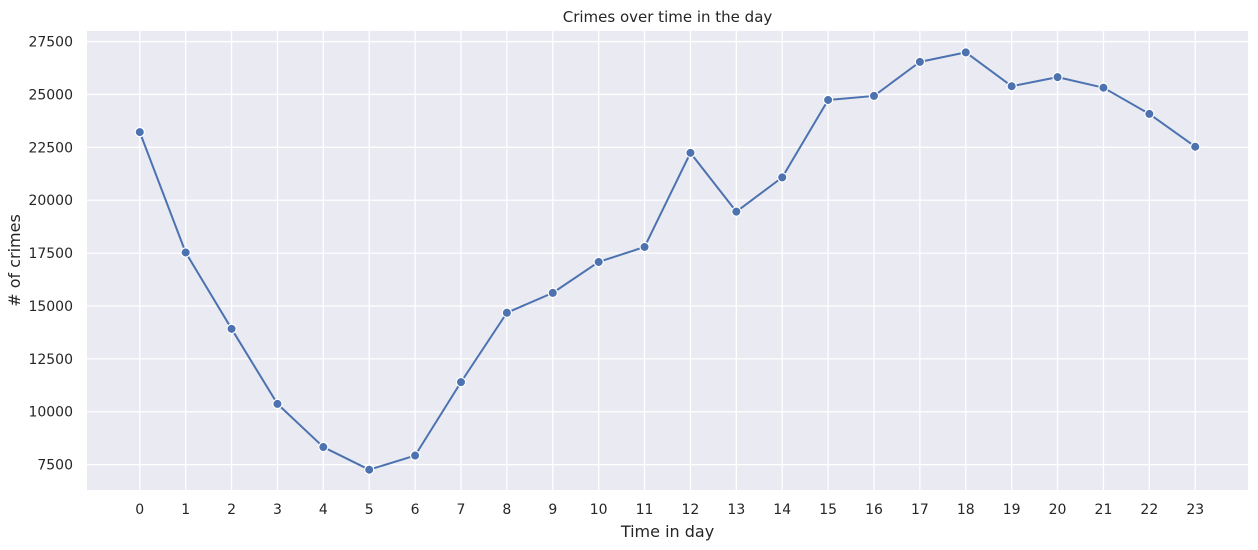 The image size is (1258, 550). I want to click on x-tick-label: 9, so click(552, 510).